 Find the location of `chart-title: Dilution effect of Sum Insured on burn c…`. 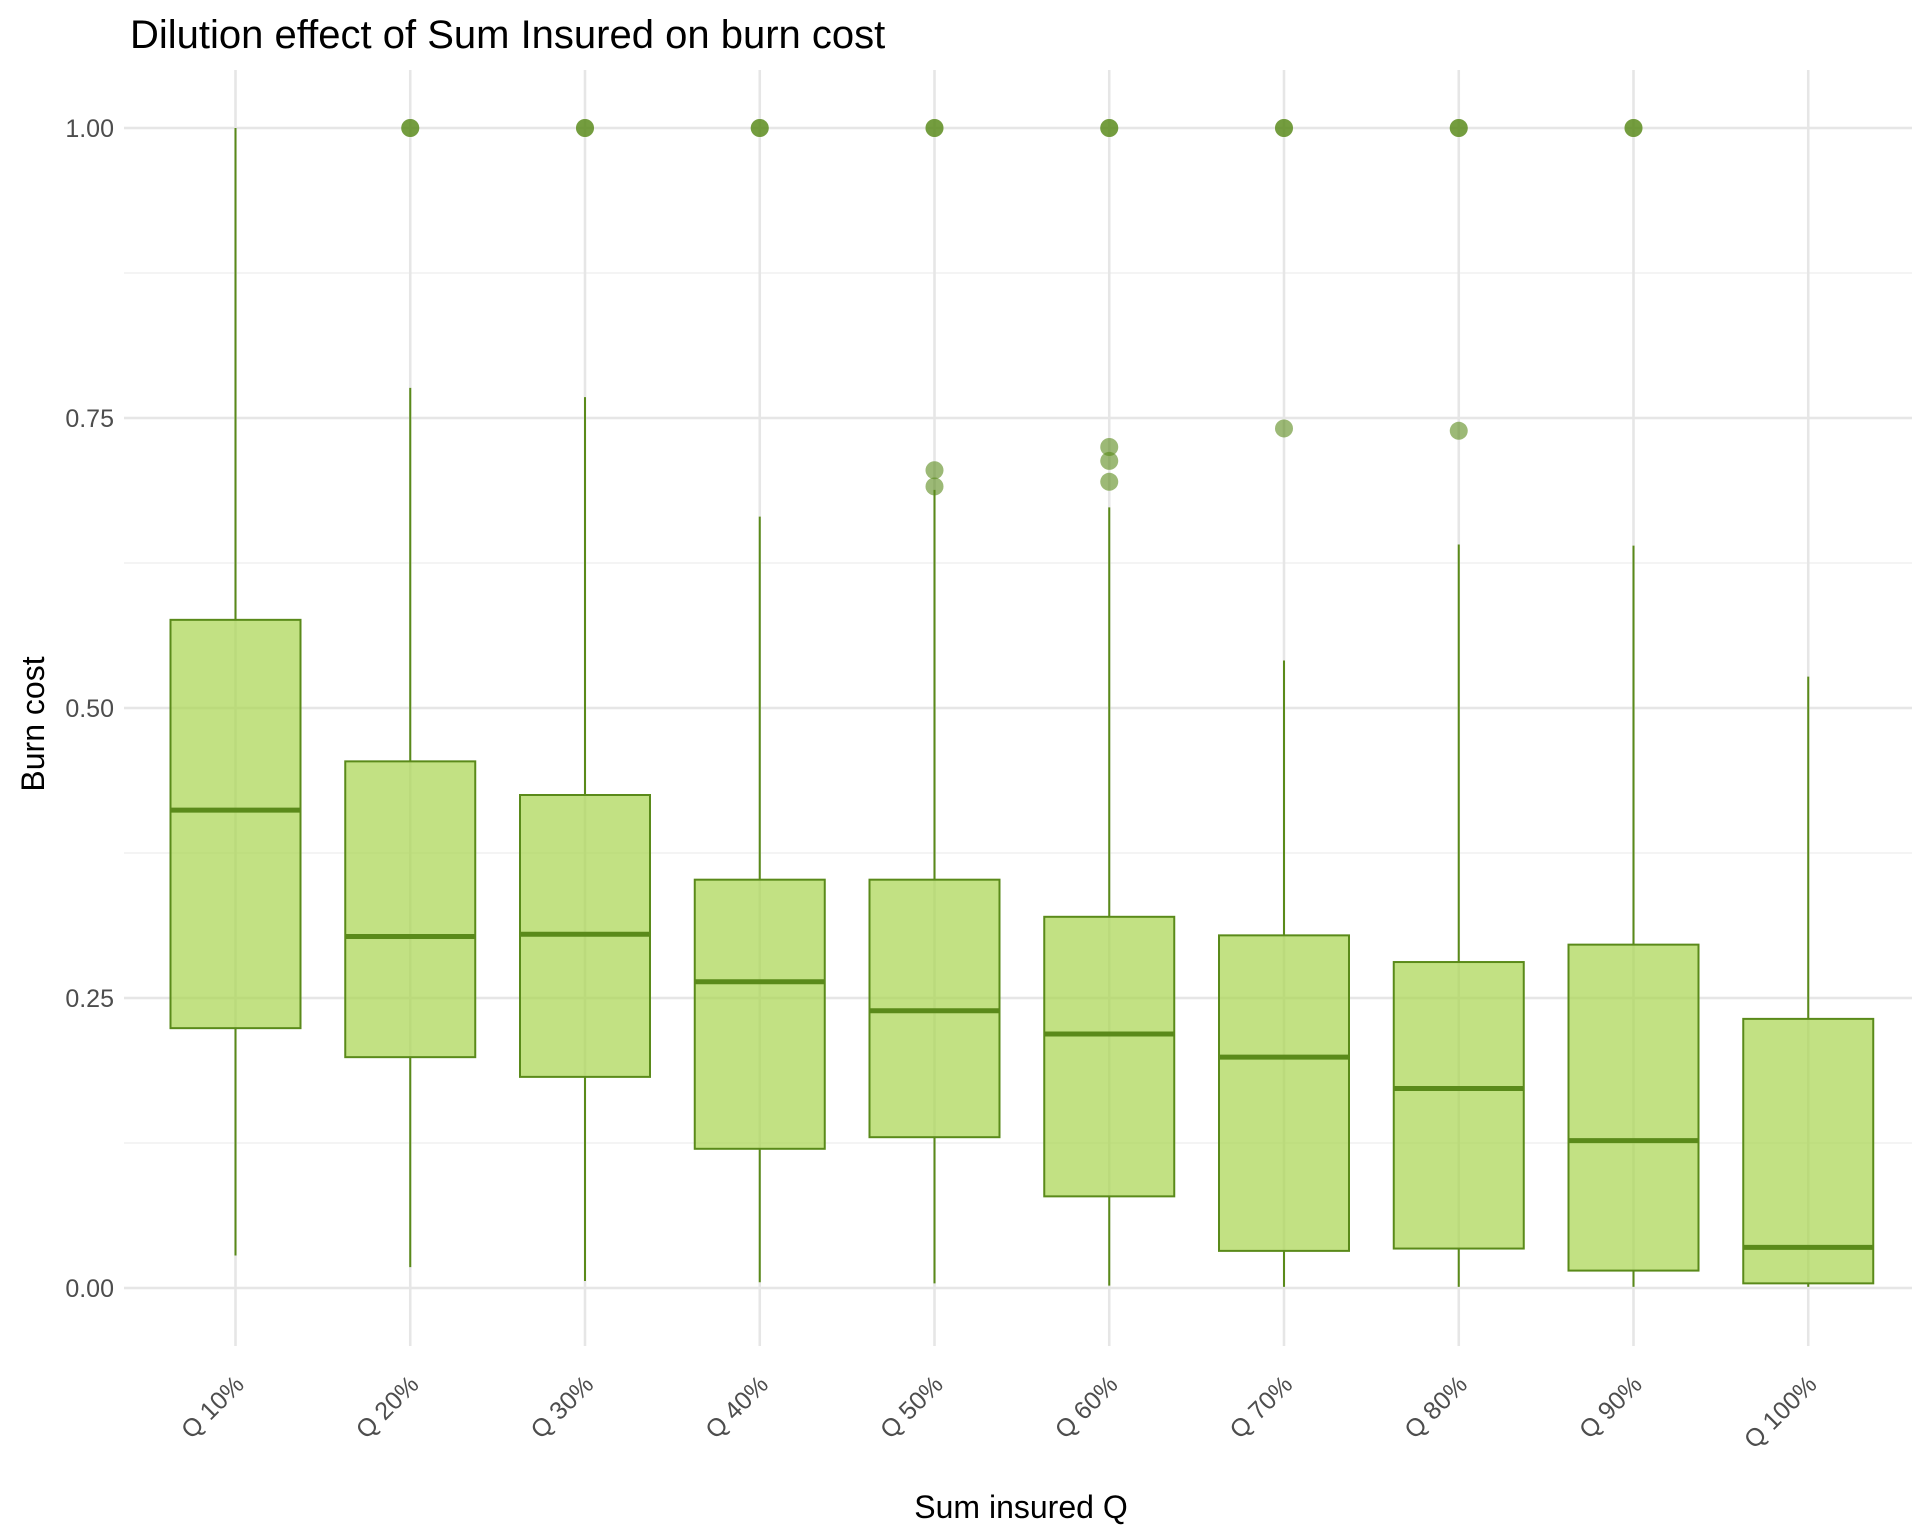

chart-title: Dilution effect of Sum Insured on burn c… is located at coordinates (507, 35).